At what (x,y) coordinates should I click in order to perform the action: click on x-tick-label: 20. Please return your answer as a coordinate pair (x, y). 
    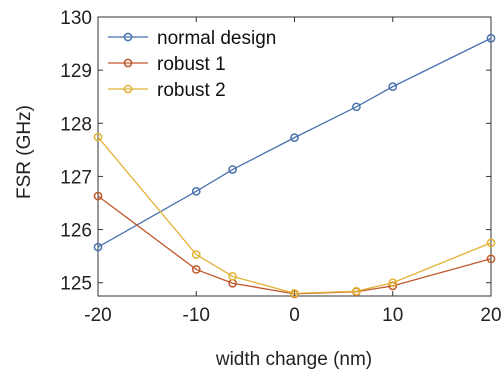
    Looking at the image, I should click on (490, 315).